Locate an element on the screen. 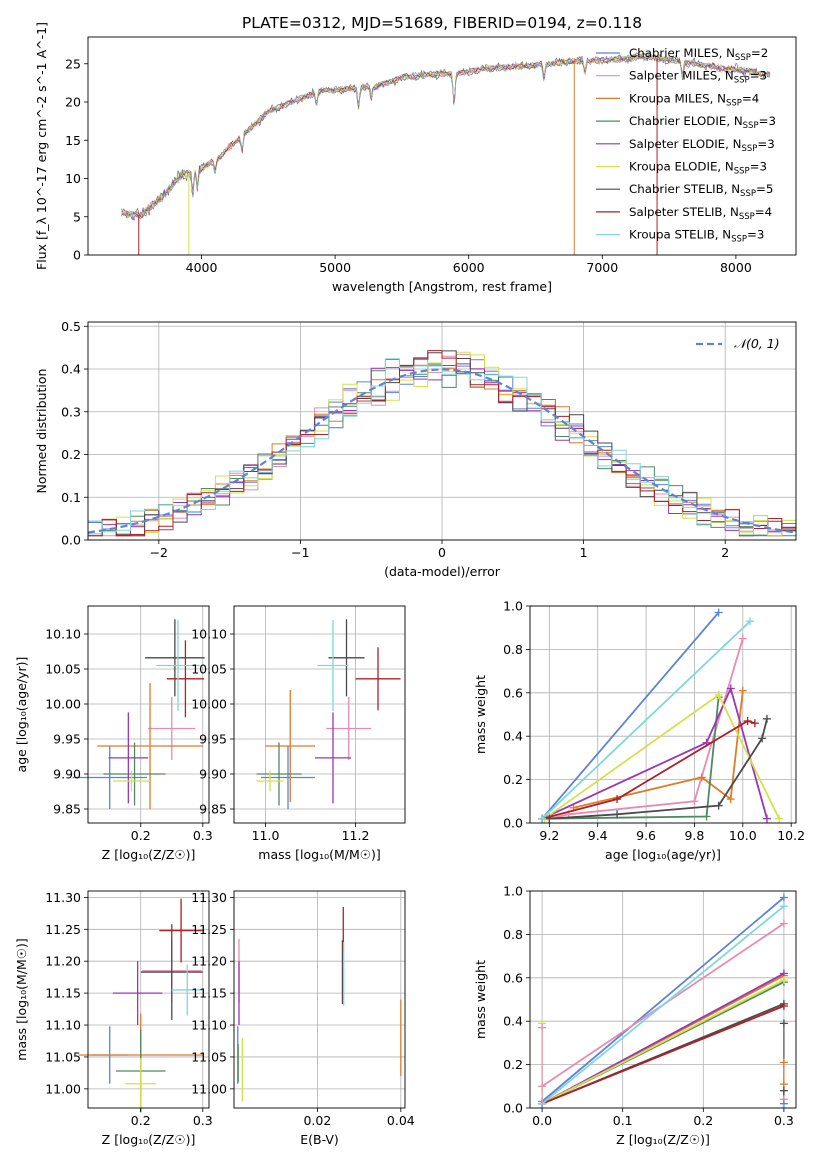  legend-label-main: Kroupa MILES, N is located at coordinates (677, 98).